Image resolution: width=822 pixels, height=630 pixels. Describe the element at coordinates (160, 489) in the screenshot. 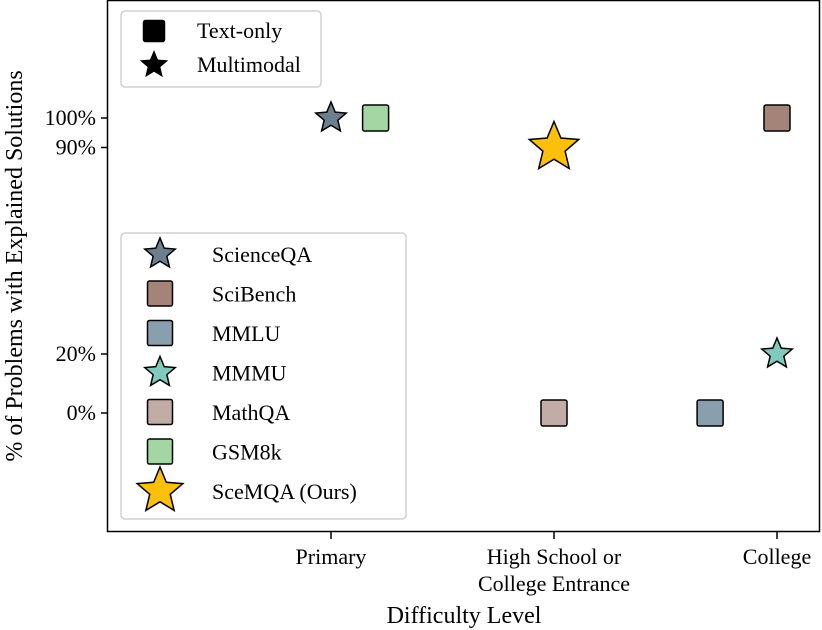

I see `legend-marker-scemqa-ours` at that location.